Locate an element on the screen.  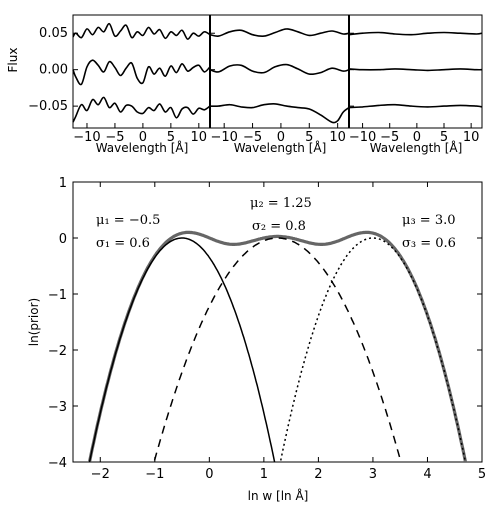
top-xlabel-2: Wavelength [Å] is located at coordinates (280, 147).